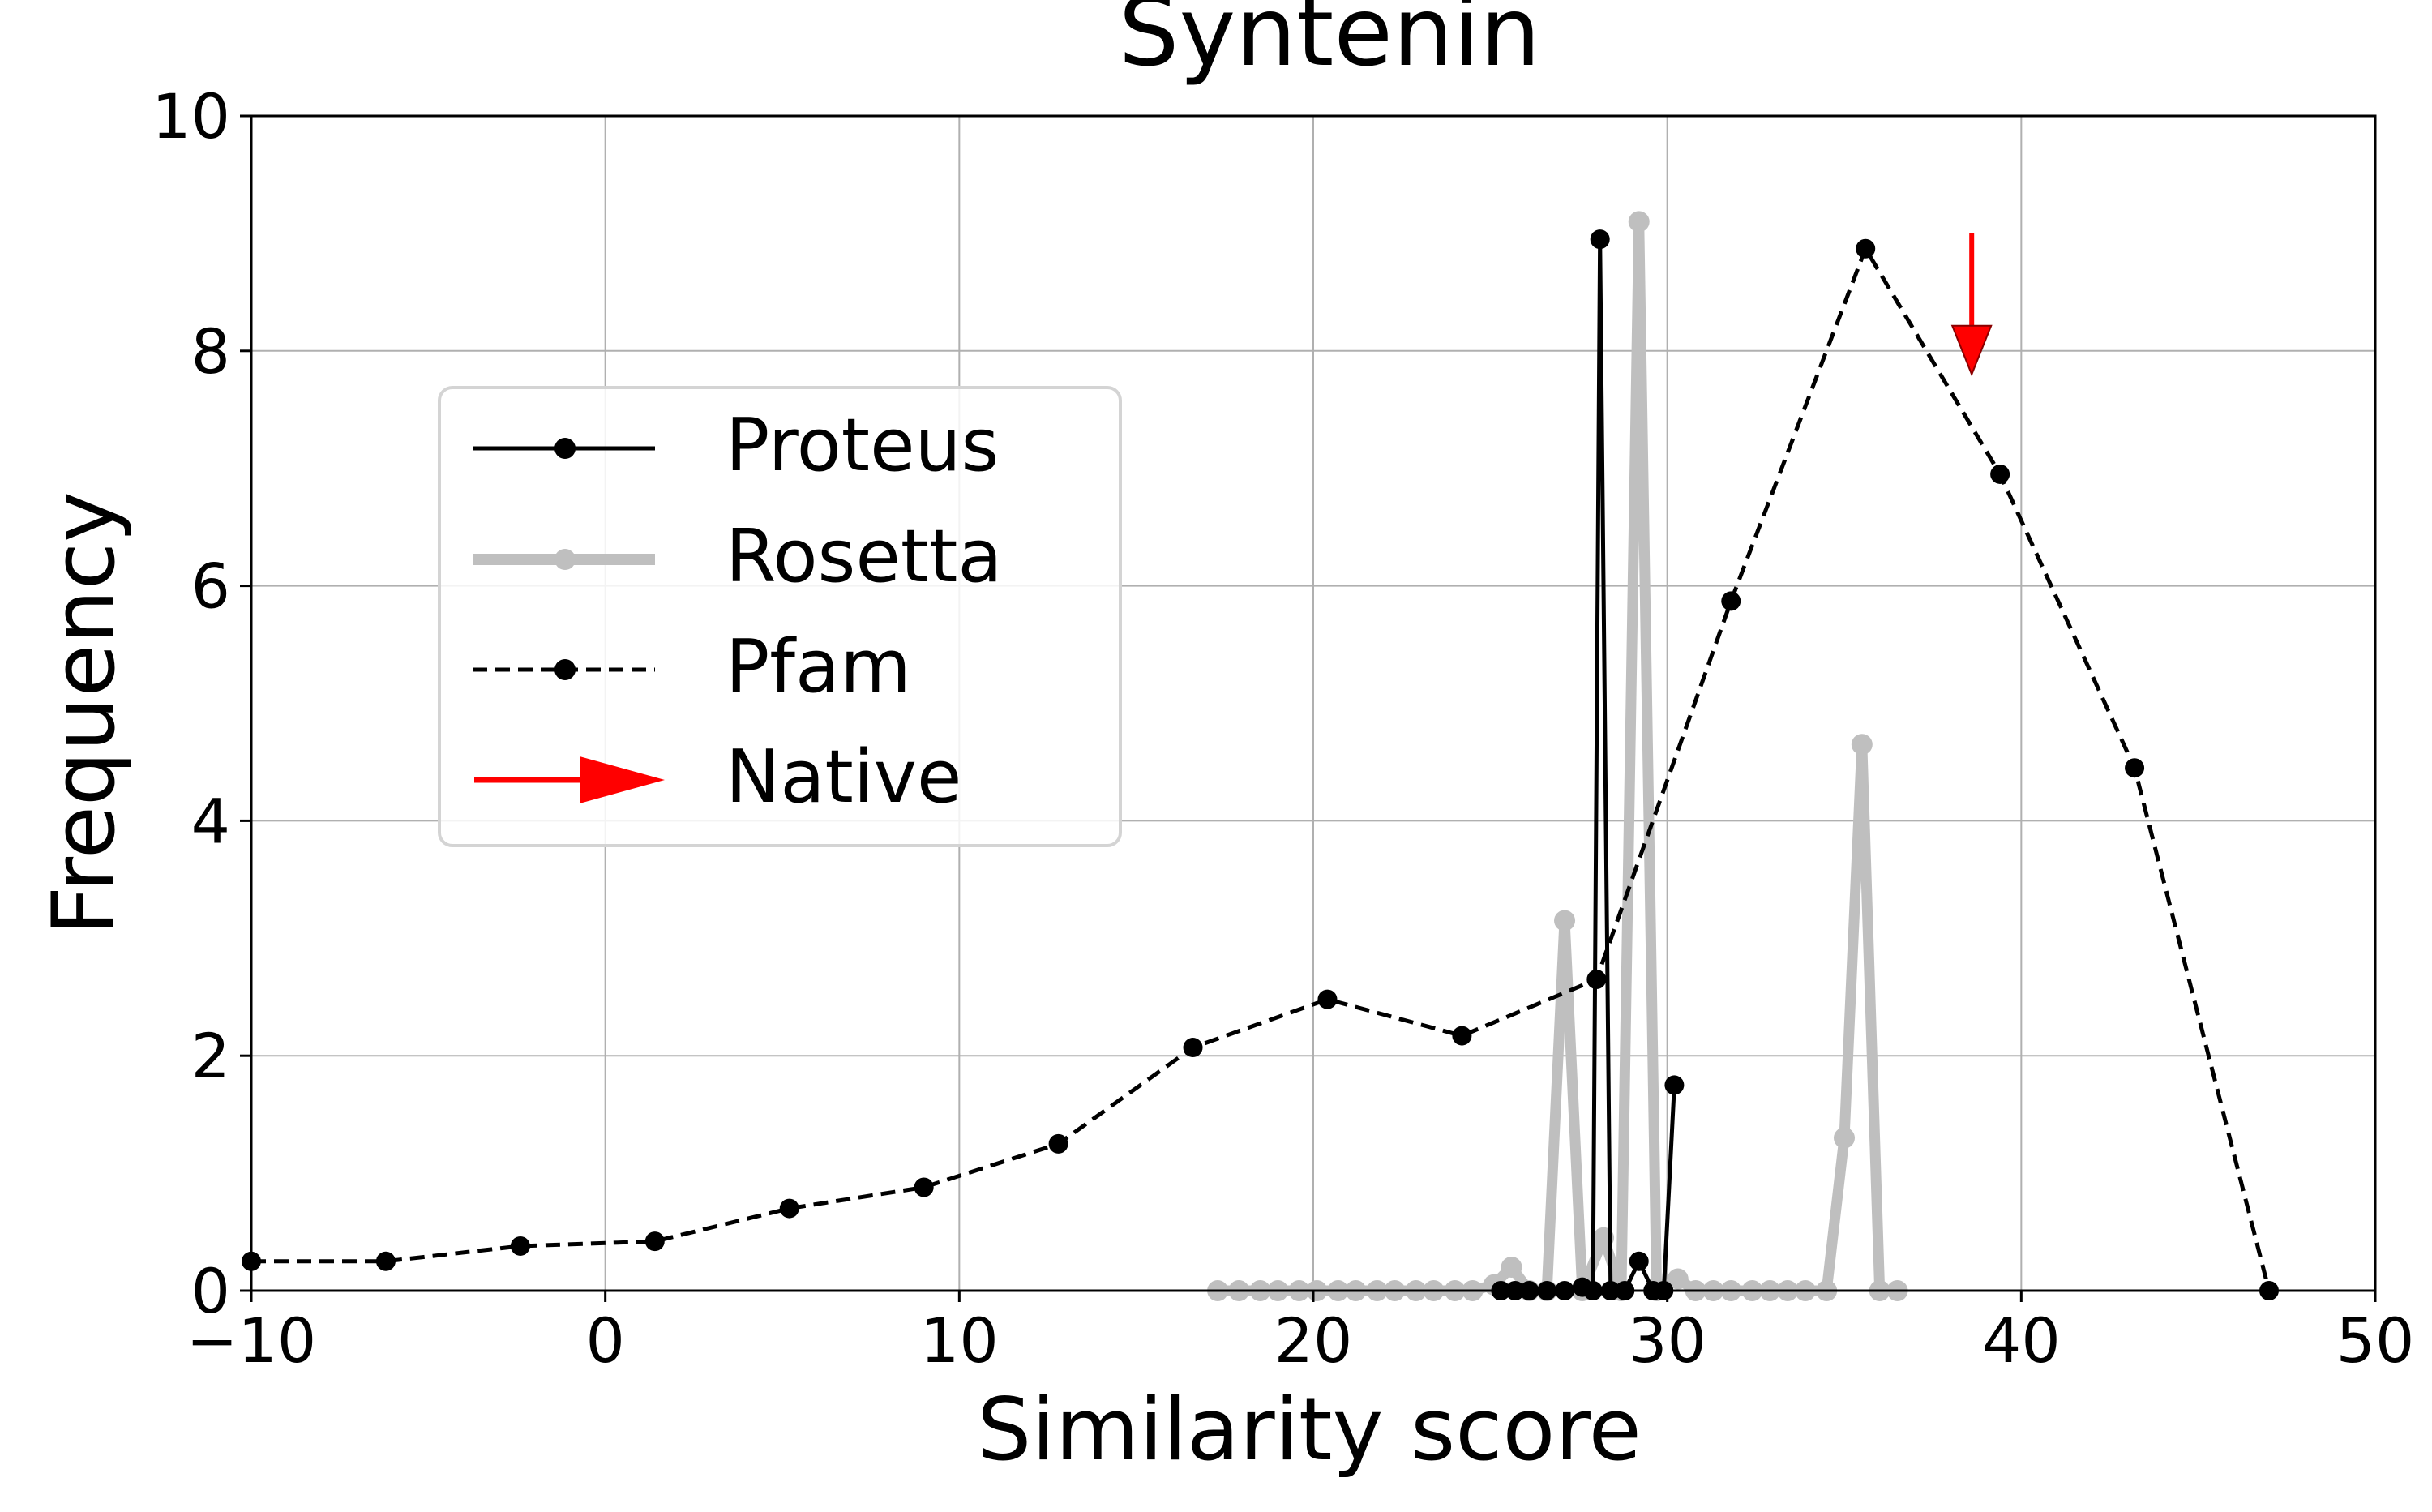 This screenshot has width=2432, height=1512. I want to click on y-tick-label: 10, so click(191, 116).